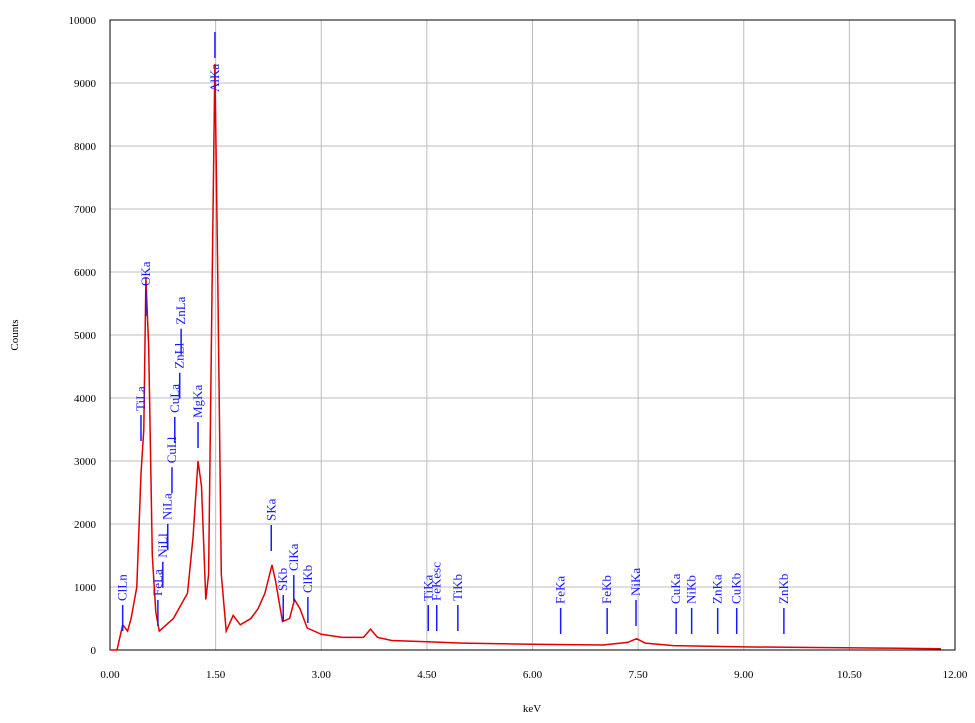  What do you see at coordinates (122, 587) in the screenshot?
I see `peak-label: ClLn` at bounding box center [122, 587].